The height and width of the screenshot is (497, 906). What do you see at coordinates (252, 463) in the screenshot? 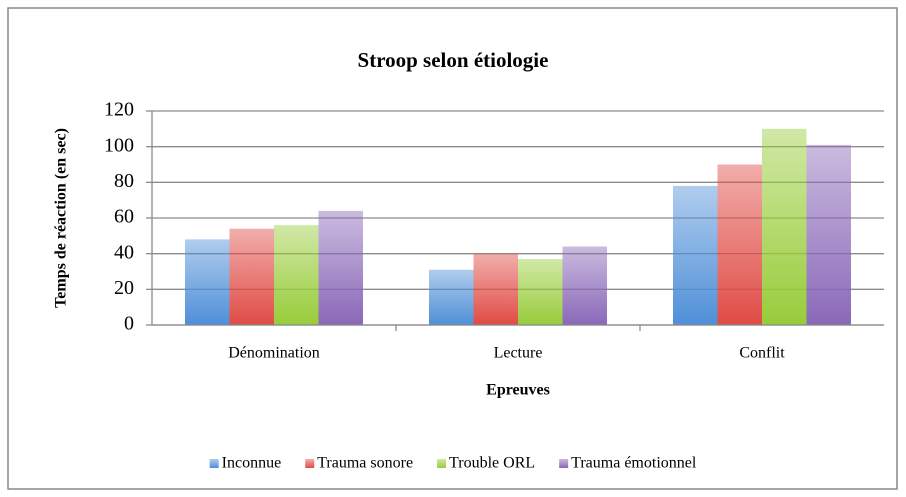
I see `legend-label: Inconnue` at bounding box center [252, 463].